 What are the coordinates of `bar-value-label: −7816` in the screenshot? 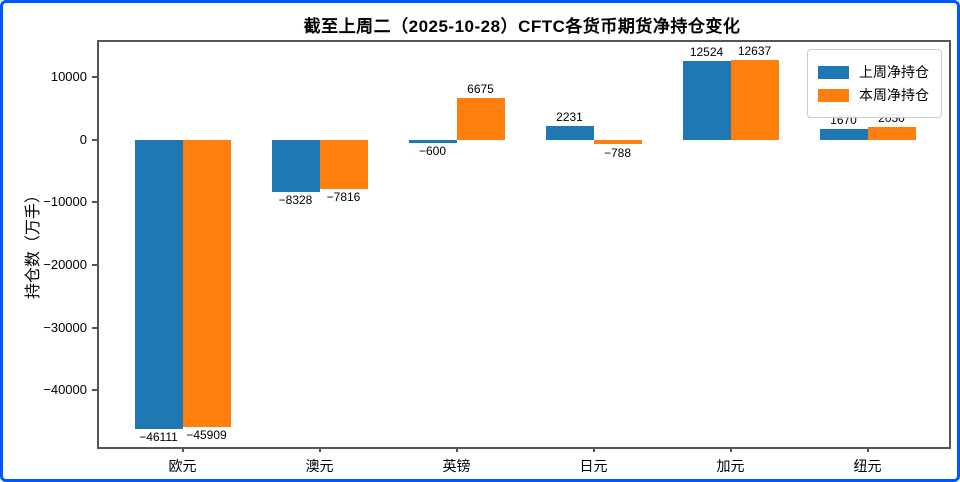 It's located at (343, 196).